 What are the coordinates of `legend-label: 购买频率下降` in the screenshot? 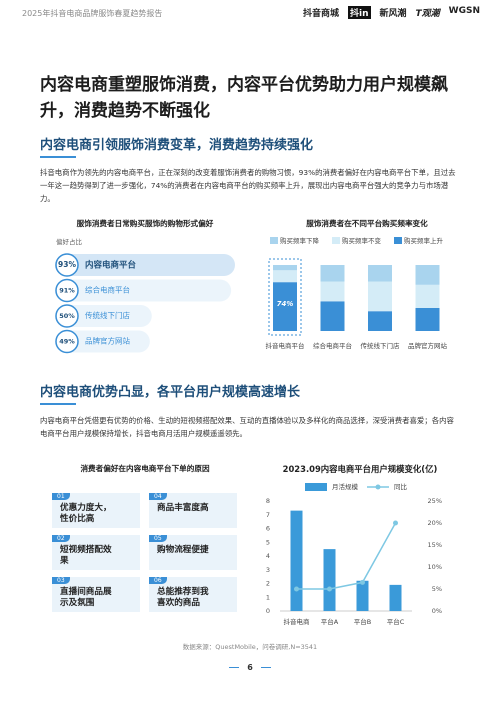 It's located at (300, 240).